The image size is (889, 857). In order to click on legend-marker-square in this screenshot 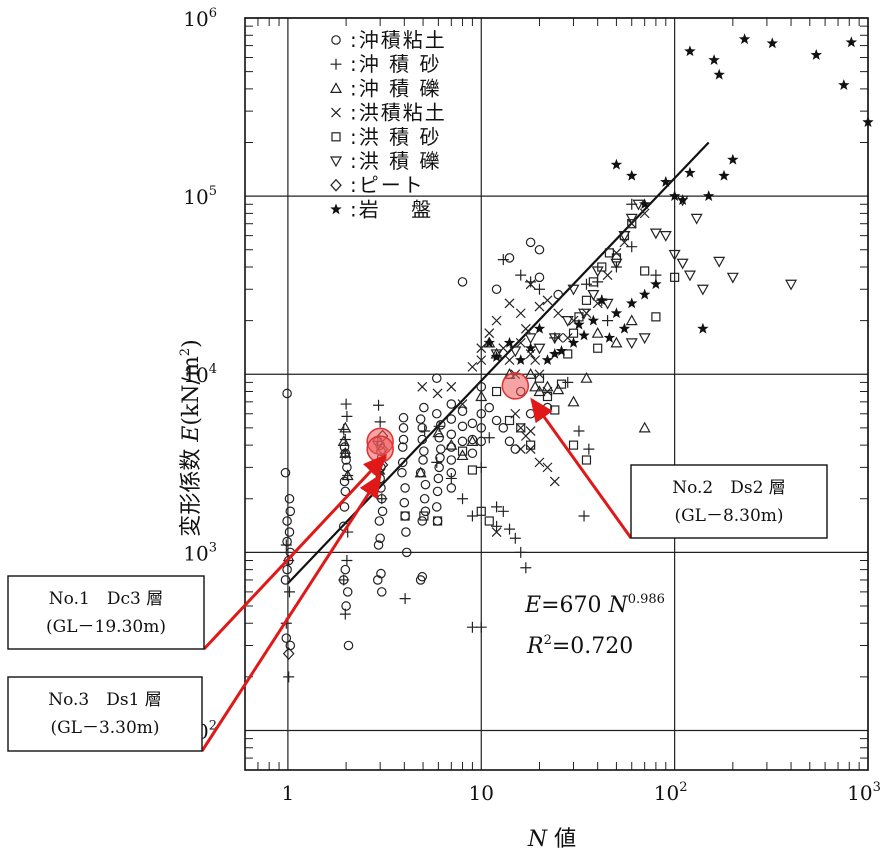, I will do `click(336, 137)`.